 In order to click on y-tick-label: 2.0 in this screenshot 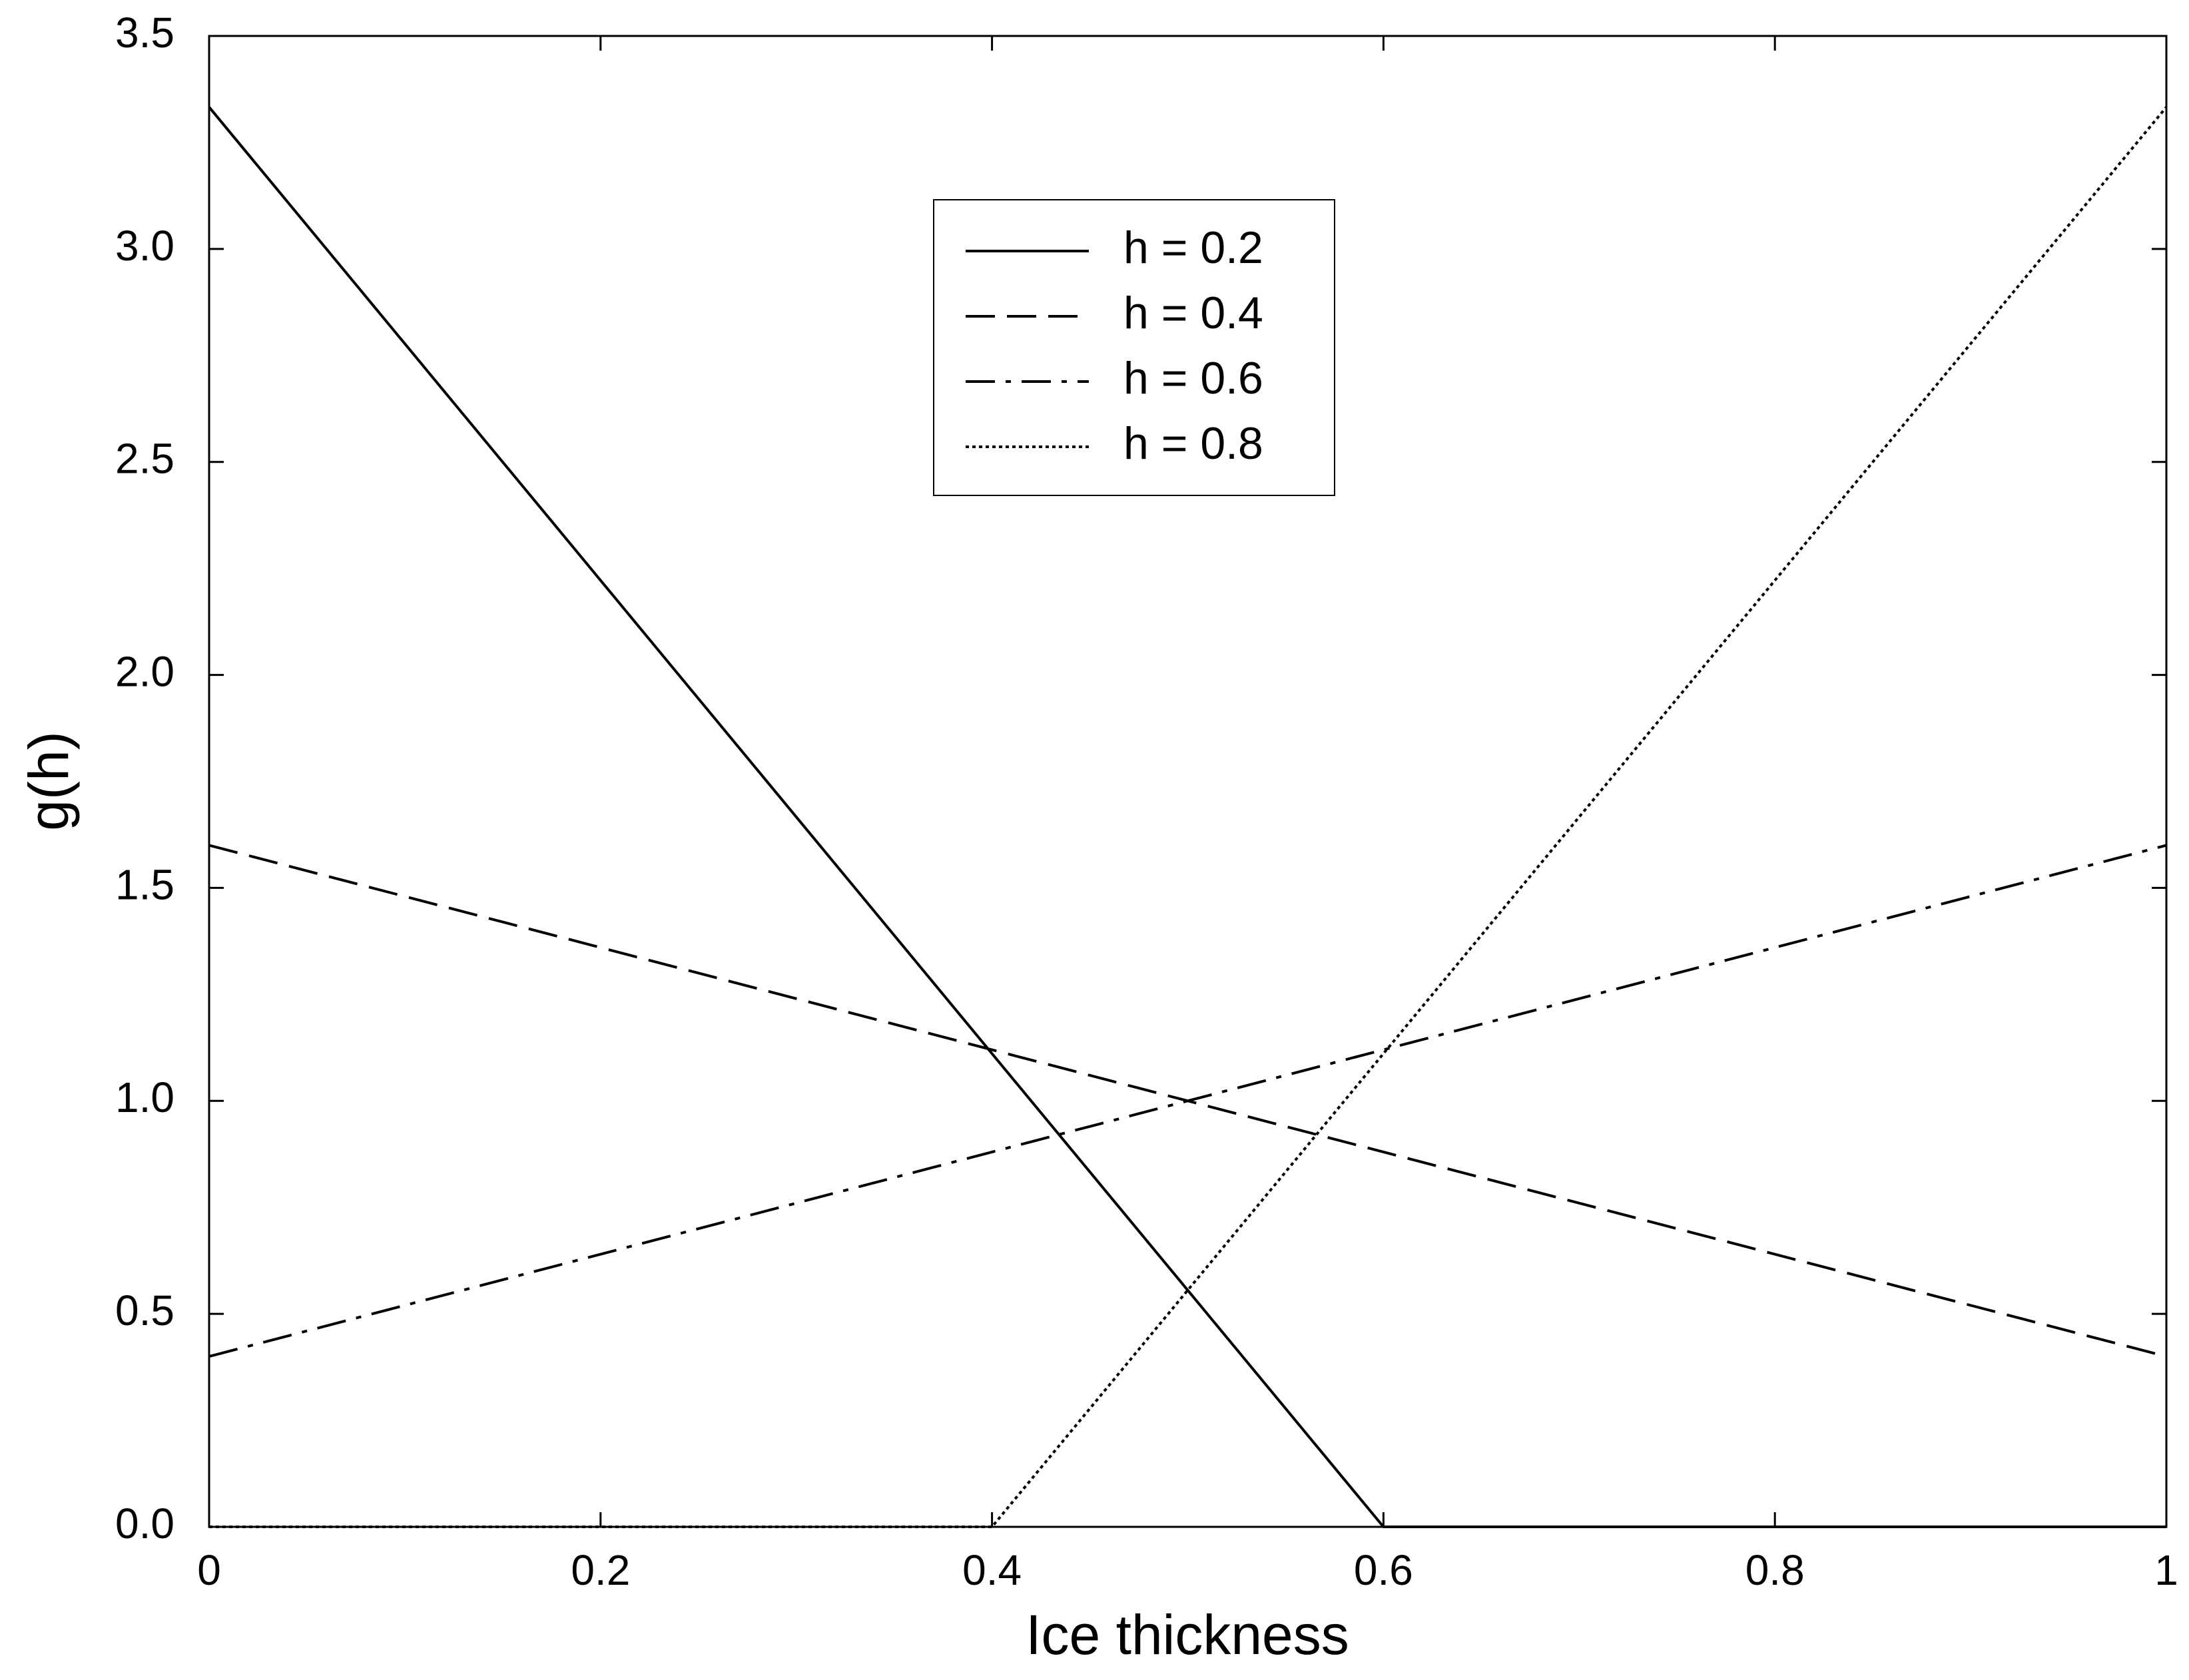, I will do `click(144, 671)`.